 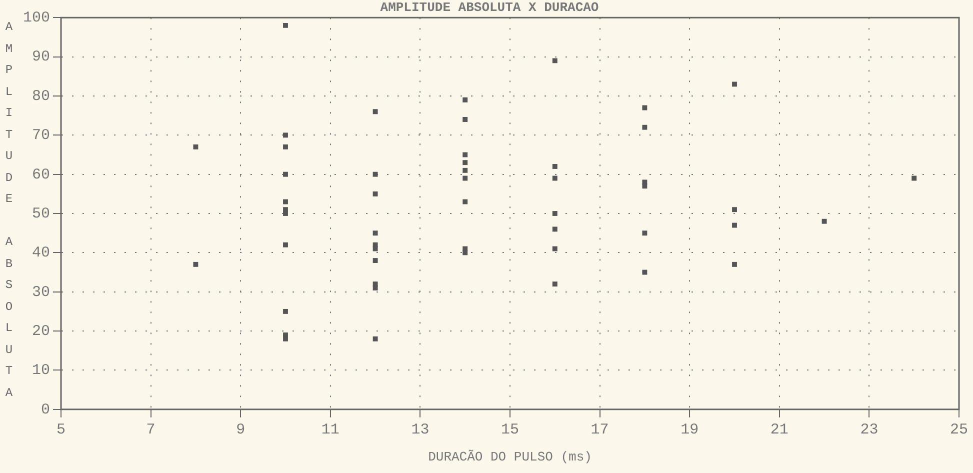 What do you see at coordinates (779, 429) in the screenshot?
I see `x-tick-label: 21` at bounding box center [779, 429].